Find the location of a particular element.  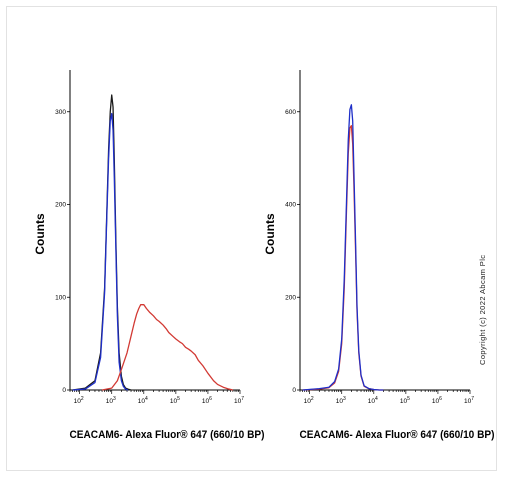

y-tick-label: 600 is located at coordinates (290, 112).